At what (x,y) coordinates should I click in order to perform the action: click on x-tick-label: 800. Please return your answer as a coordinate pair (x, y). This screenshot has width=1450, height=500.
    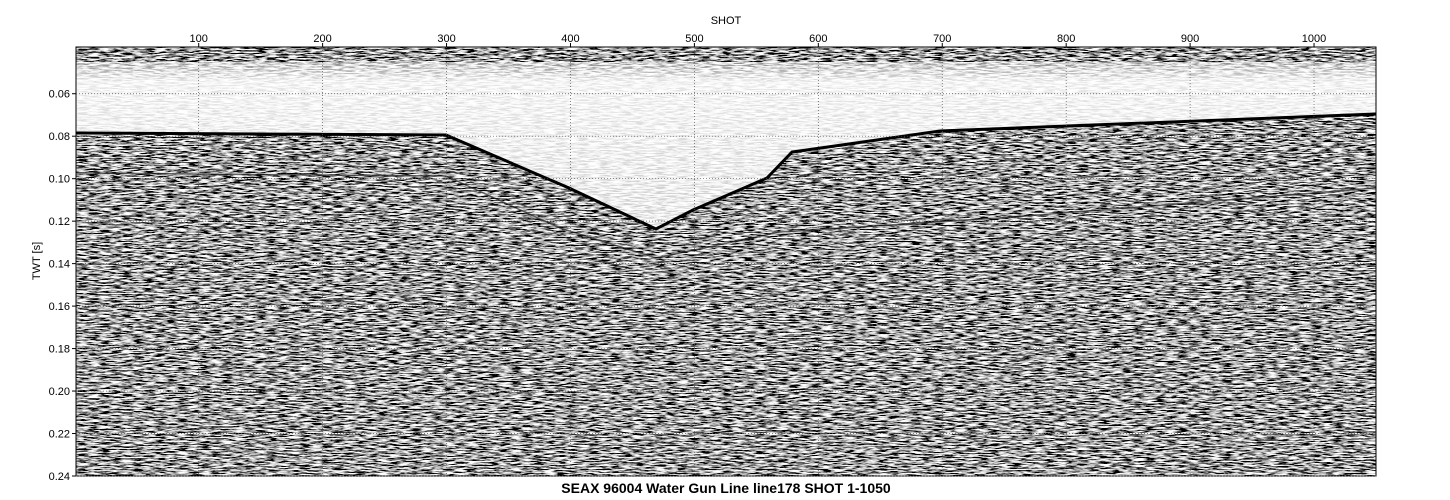
    Looking at the image, I should click on (1066, 39).